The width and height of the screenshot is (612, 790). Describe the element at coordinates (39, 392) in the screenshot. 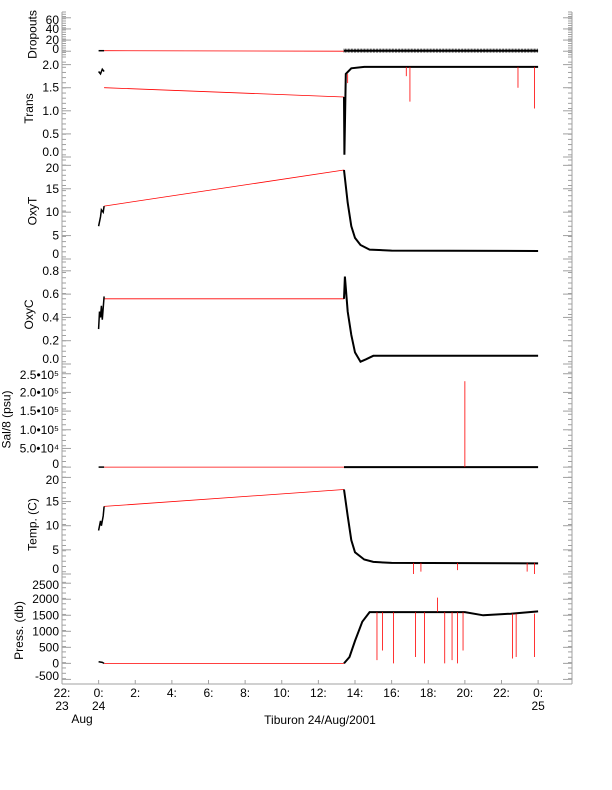

I see `y-tick-label: 2.0•10⁵` at that location.